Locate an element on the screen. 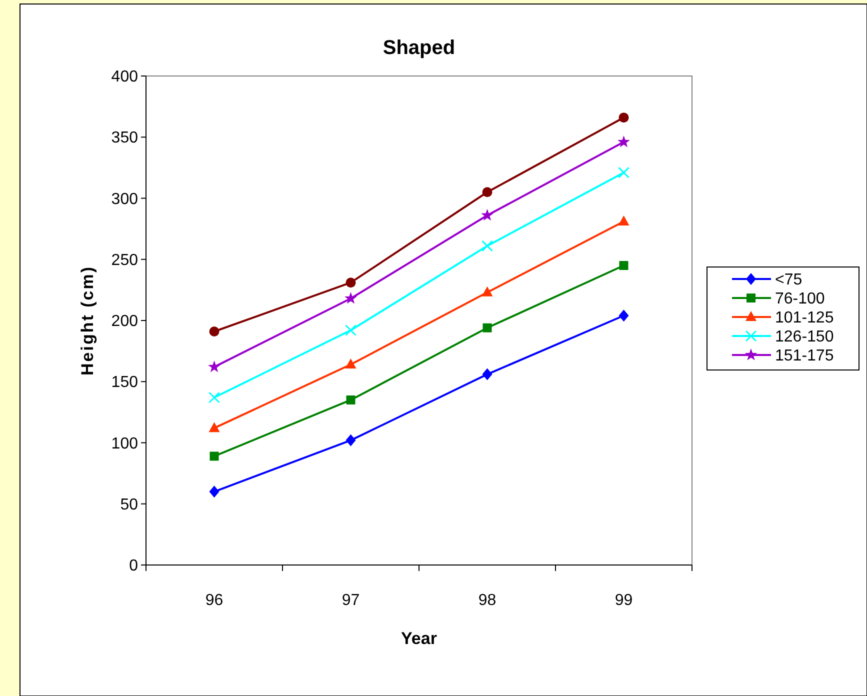 This screenshot has width=867, height=696. legend-label: <75 is located at coordinates (788, 280).